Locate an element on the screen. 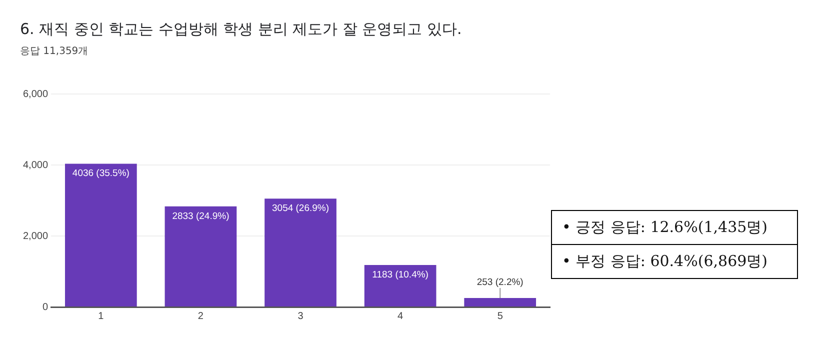 Image resolution: width=818 pixels, height=339 pixels. text: • 부정 응답: 60.4%(6,869명) is located at coordinates (674, 261).